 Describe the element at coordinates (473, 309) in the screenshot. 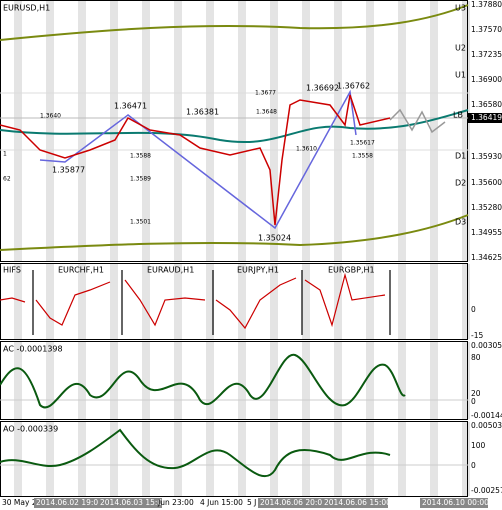

I see `axis-label: 0` at that location.